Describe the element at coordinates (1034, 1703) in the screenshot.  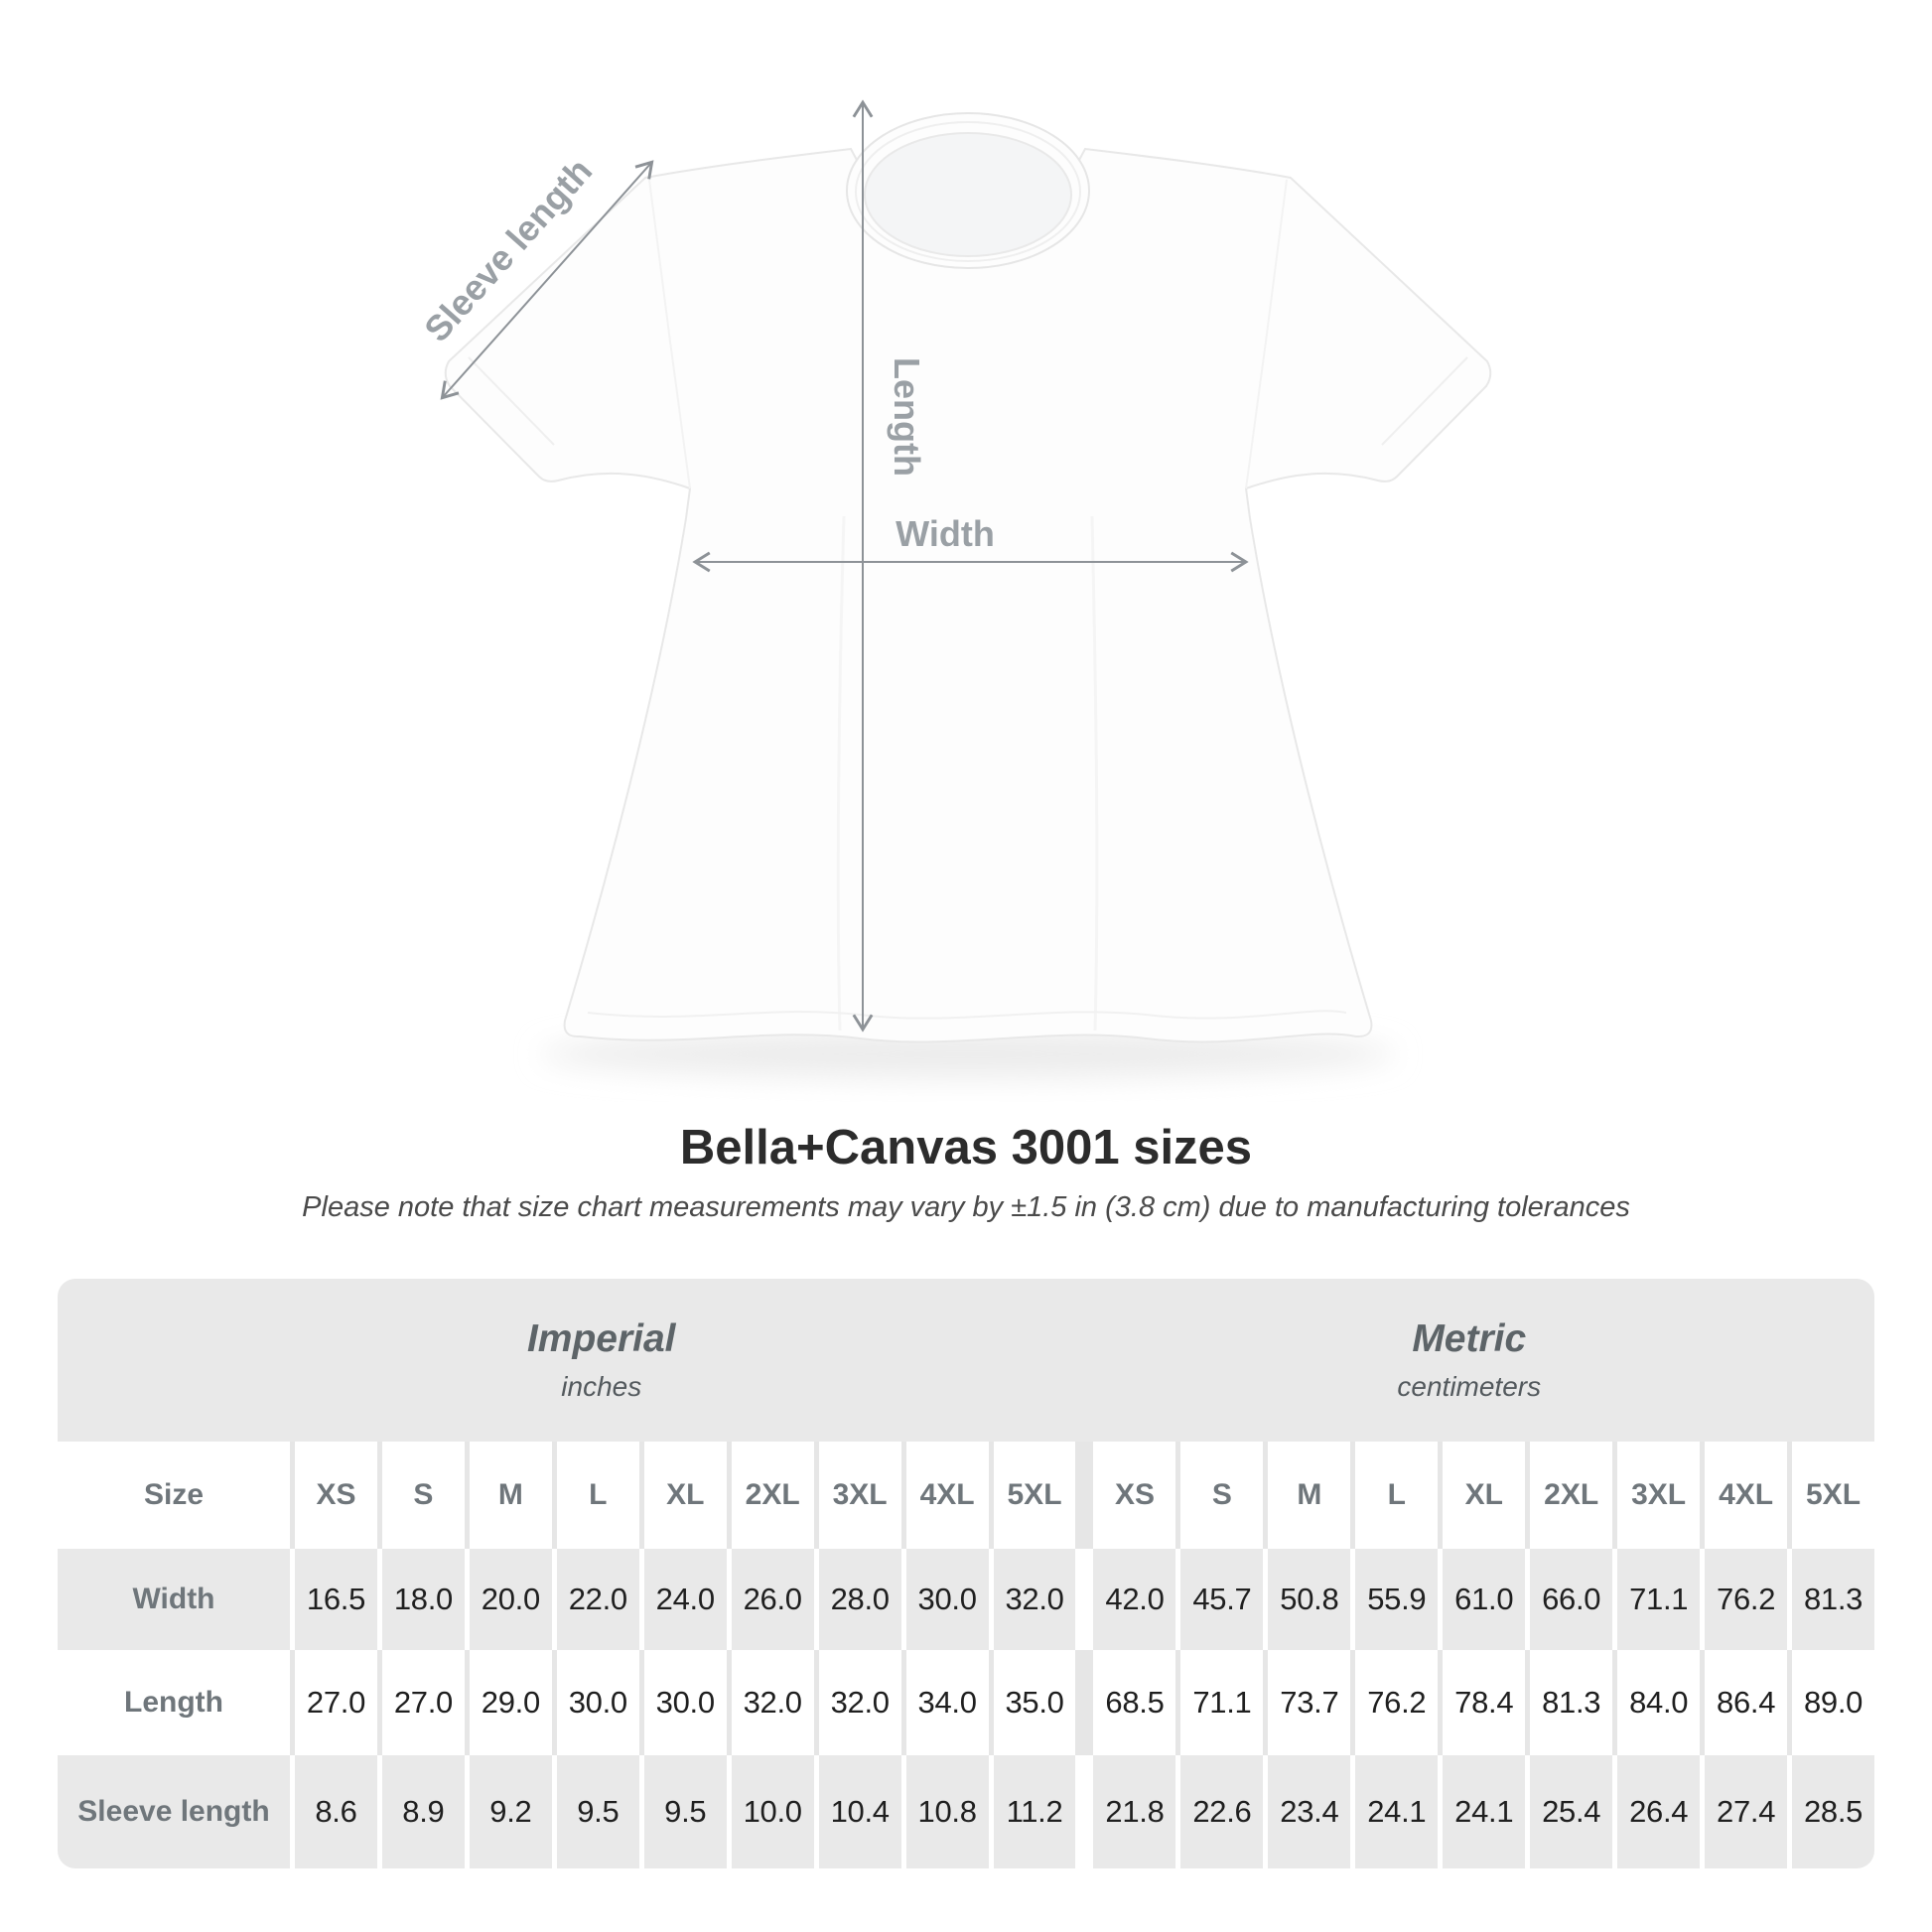
I see `table-cell: 35.0` at that location.